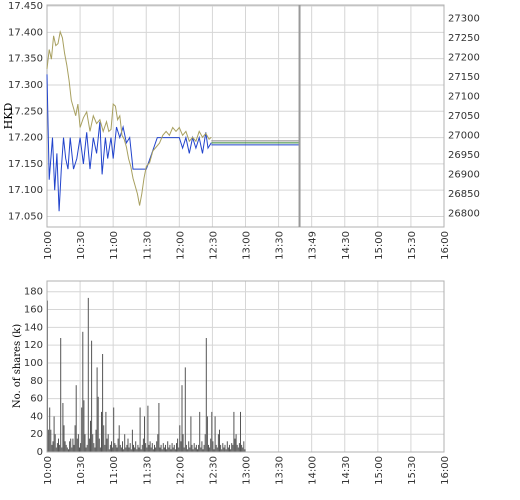  Describe the element at coordinates (313, 245) in the screenshot. I see `price-x-tick: 13:49` at that location.